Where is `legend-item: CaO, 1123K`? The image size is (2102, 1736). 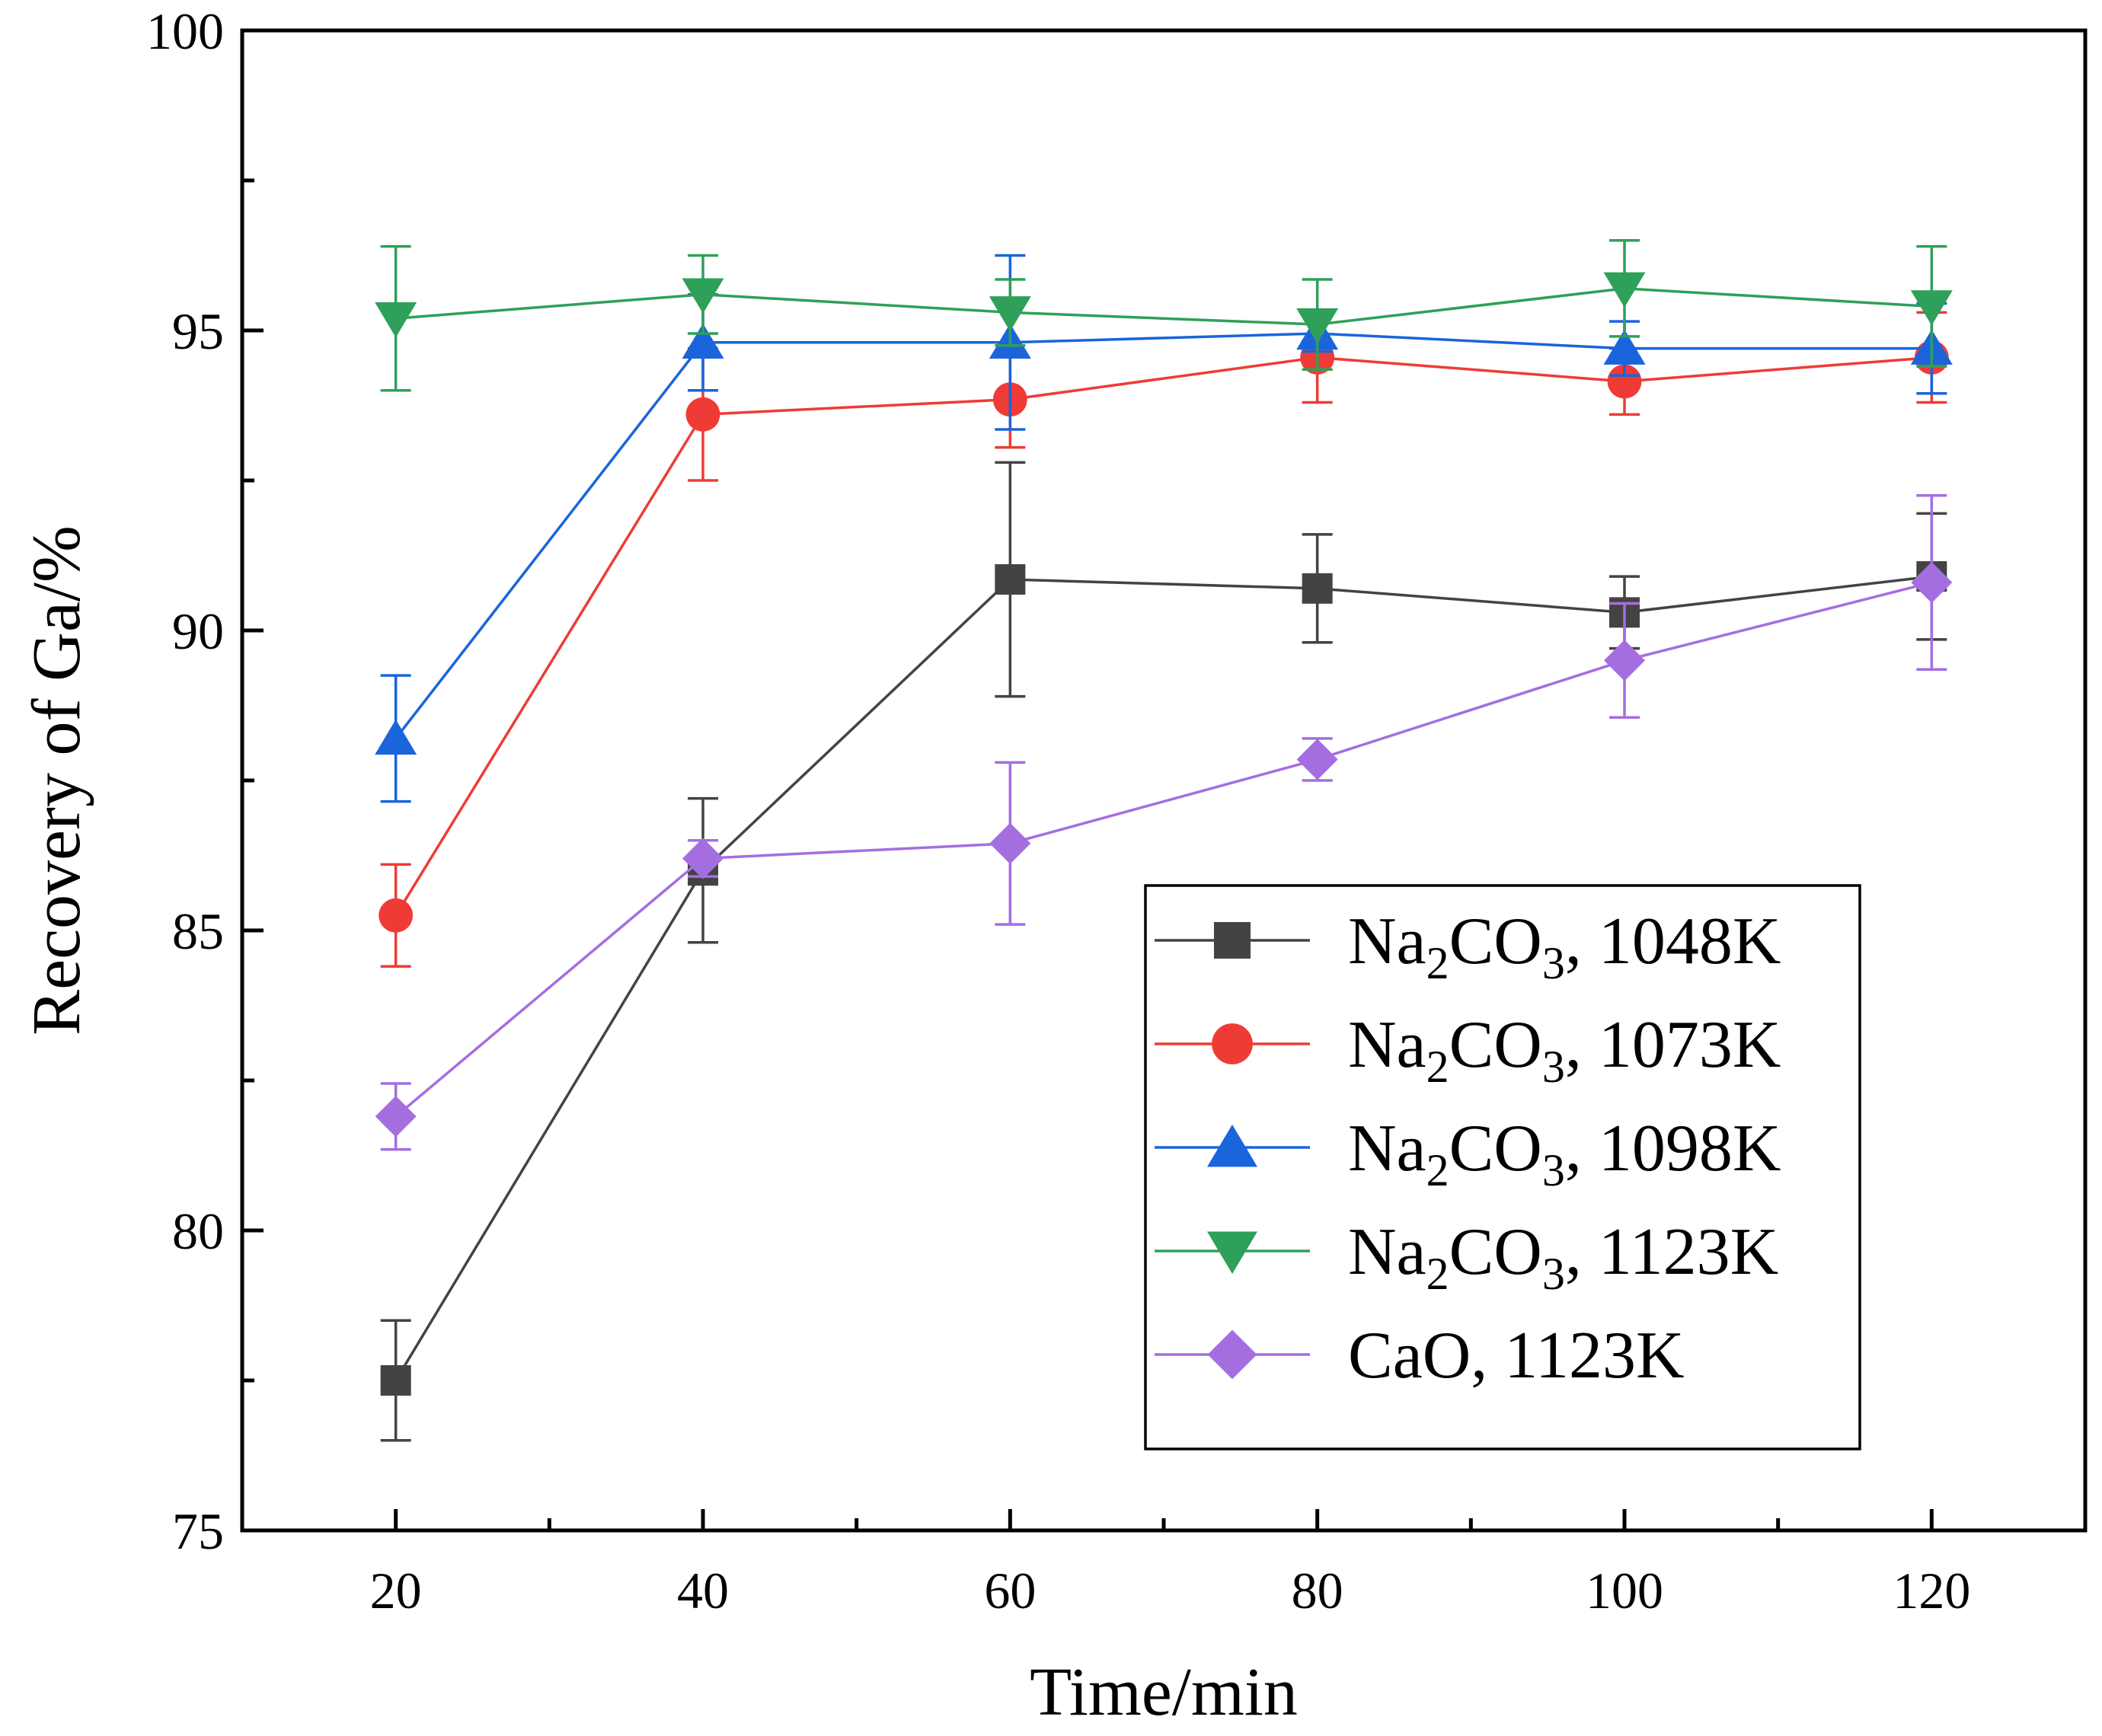 legend-item: CaO, 1123K is located at coordinates (1420, 1356).